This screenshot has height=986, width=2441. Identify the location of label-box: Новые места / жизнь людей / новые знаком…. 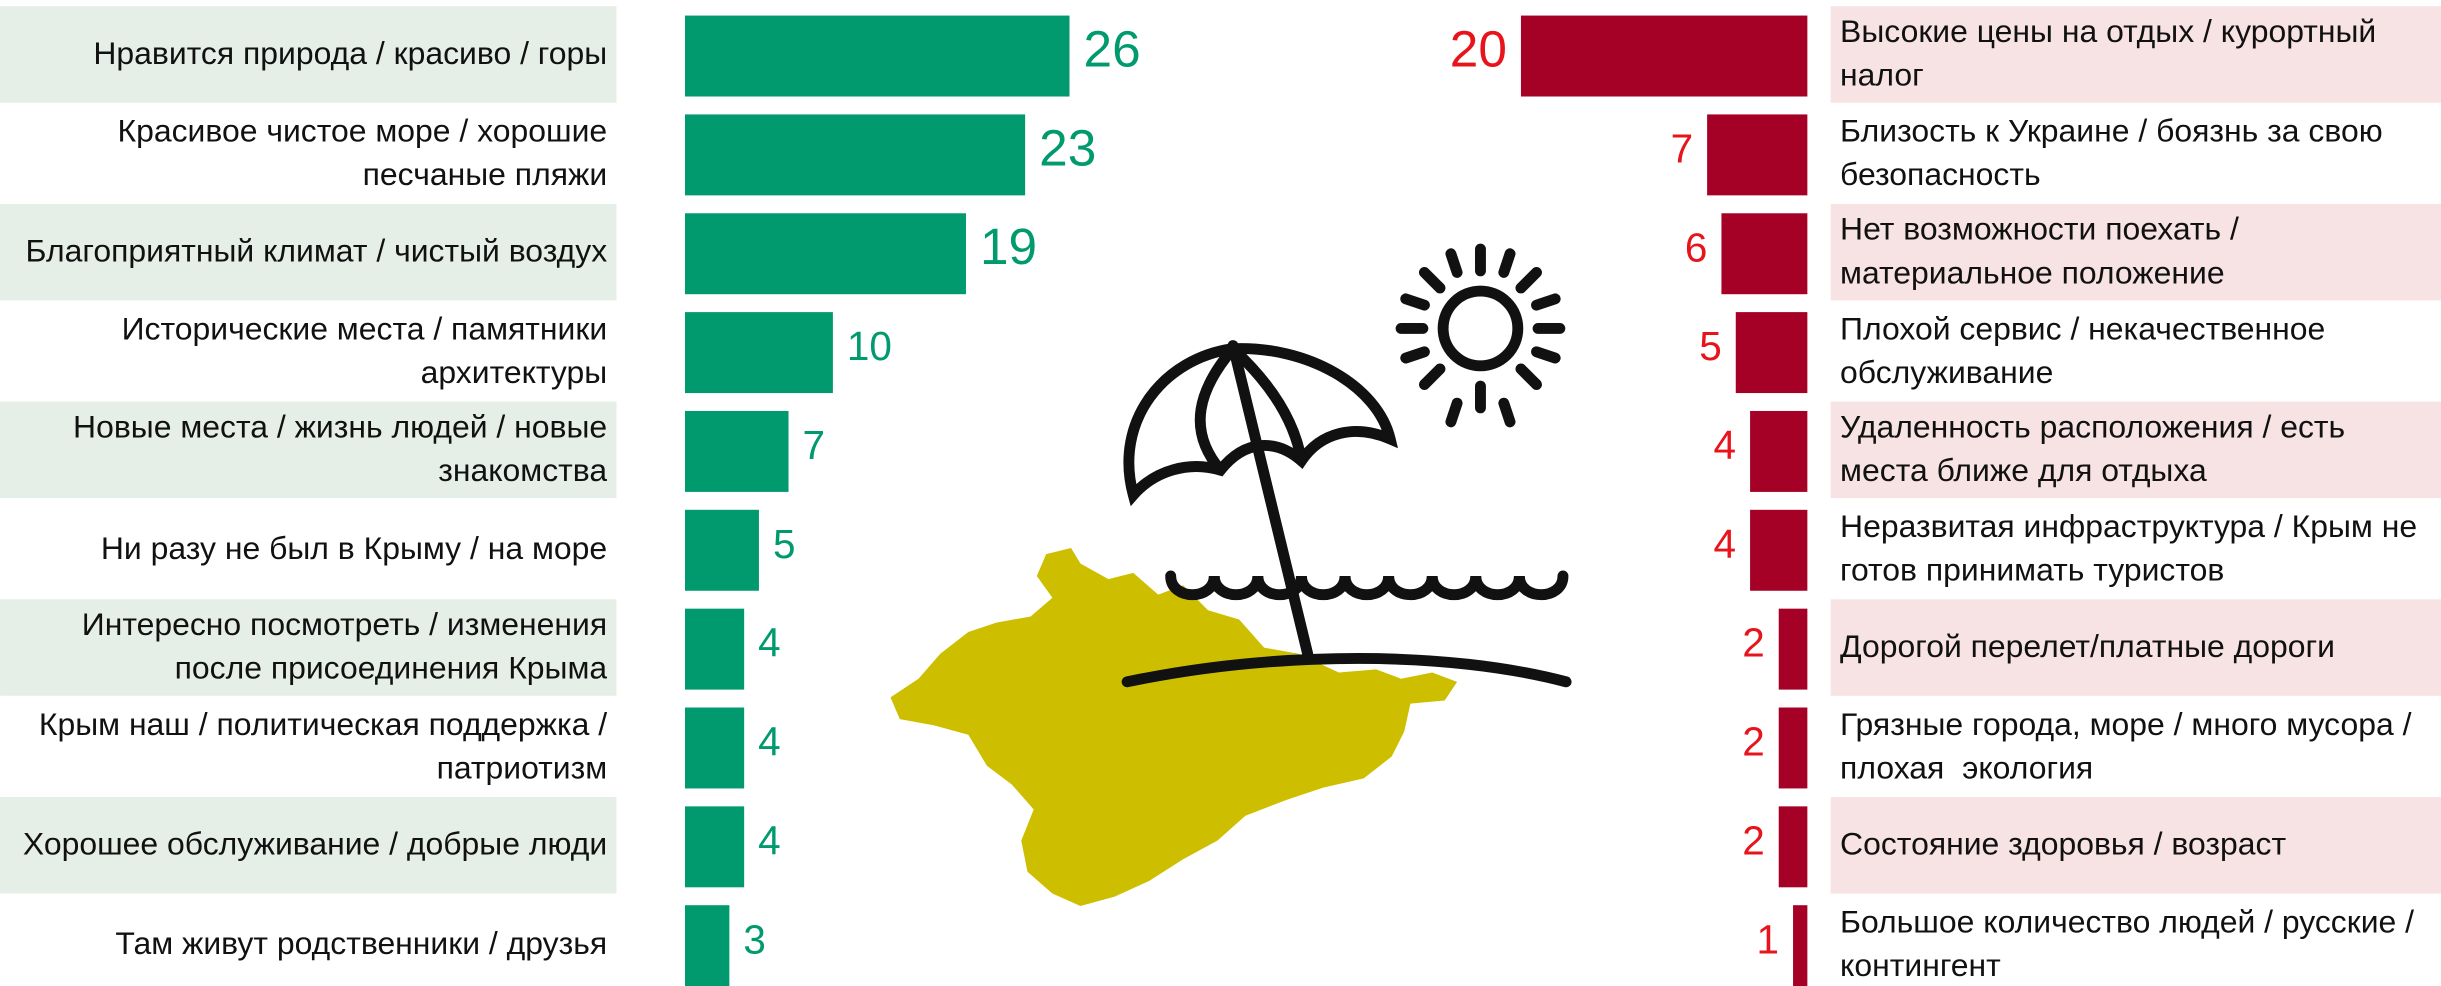
(340, 449).